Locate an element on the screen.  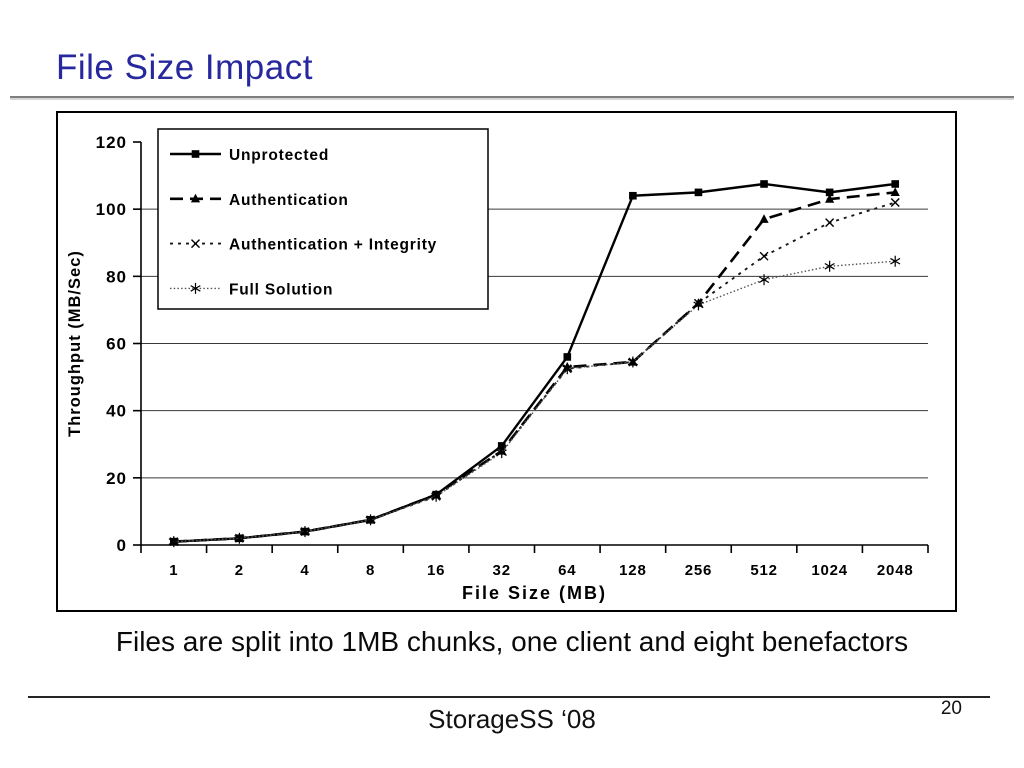
svg-text: 64 is located at coordinates (567, 570).